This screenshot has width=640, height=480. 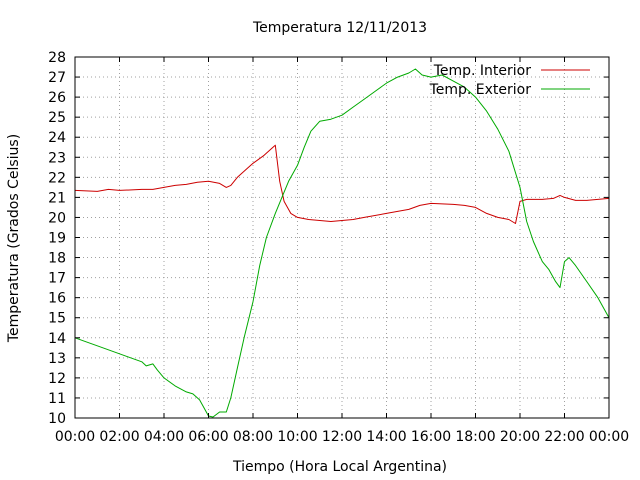 I want to click on y-tick-label: 21, so click(x=57, y=198).